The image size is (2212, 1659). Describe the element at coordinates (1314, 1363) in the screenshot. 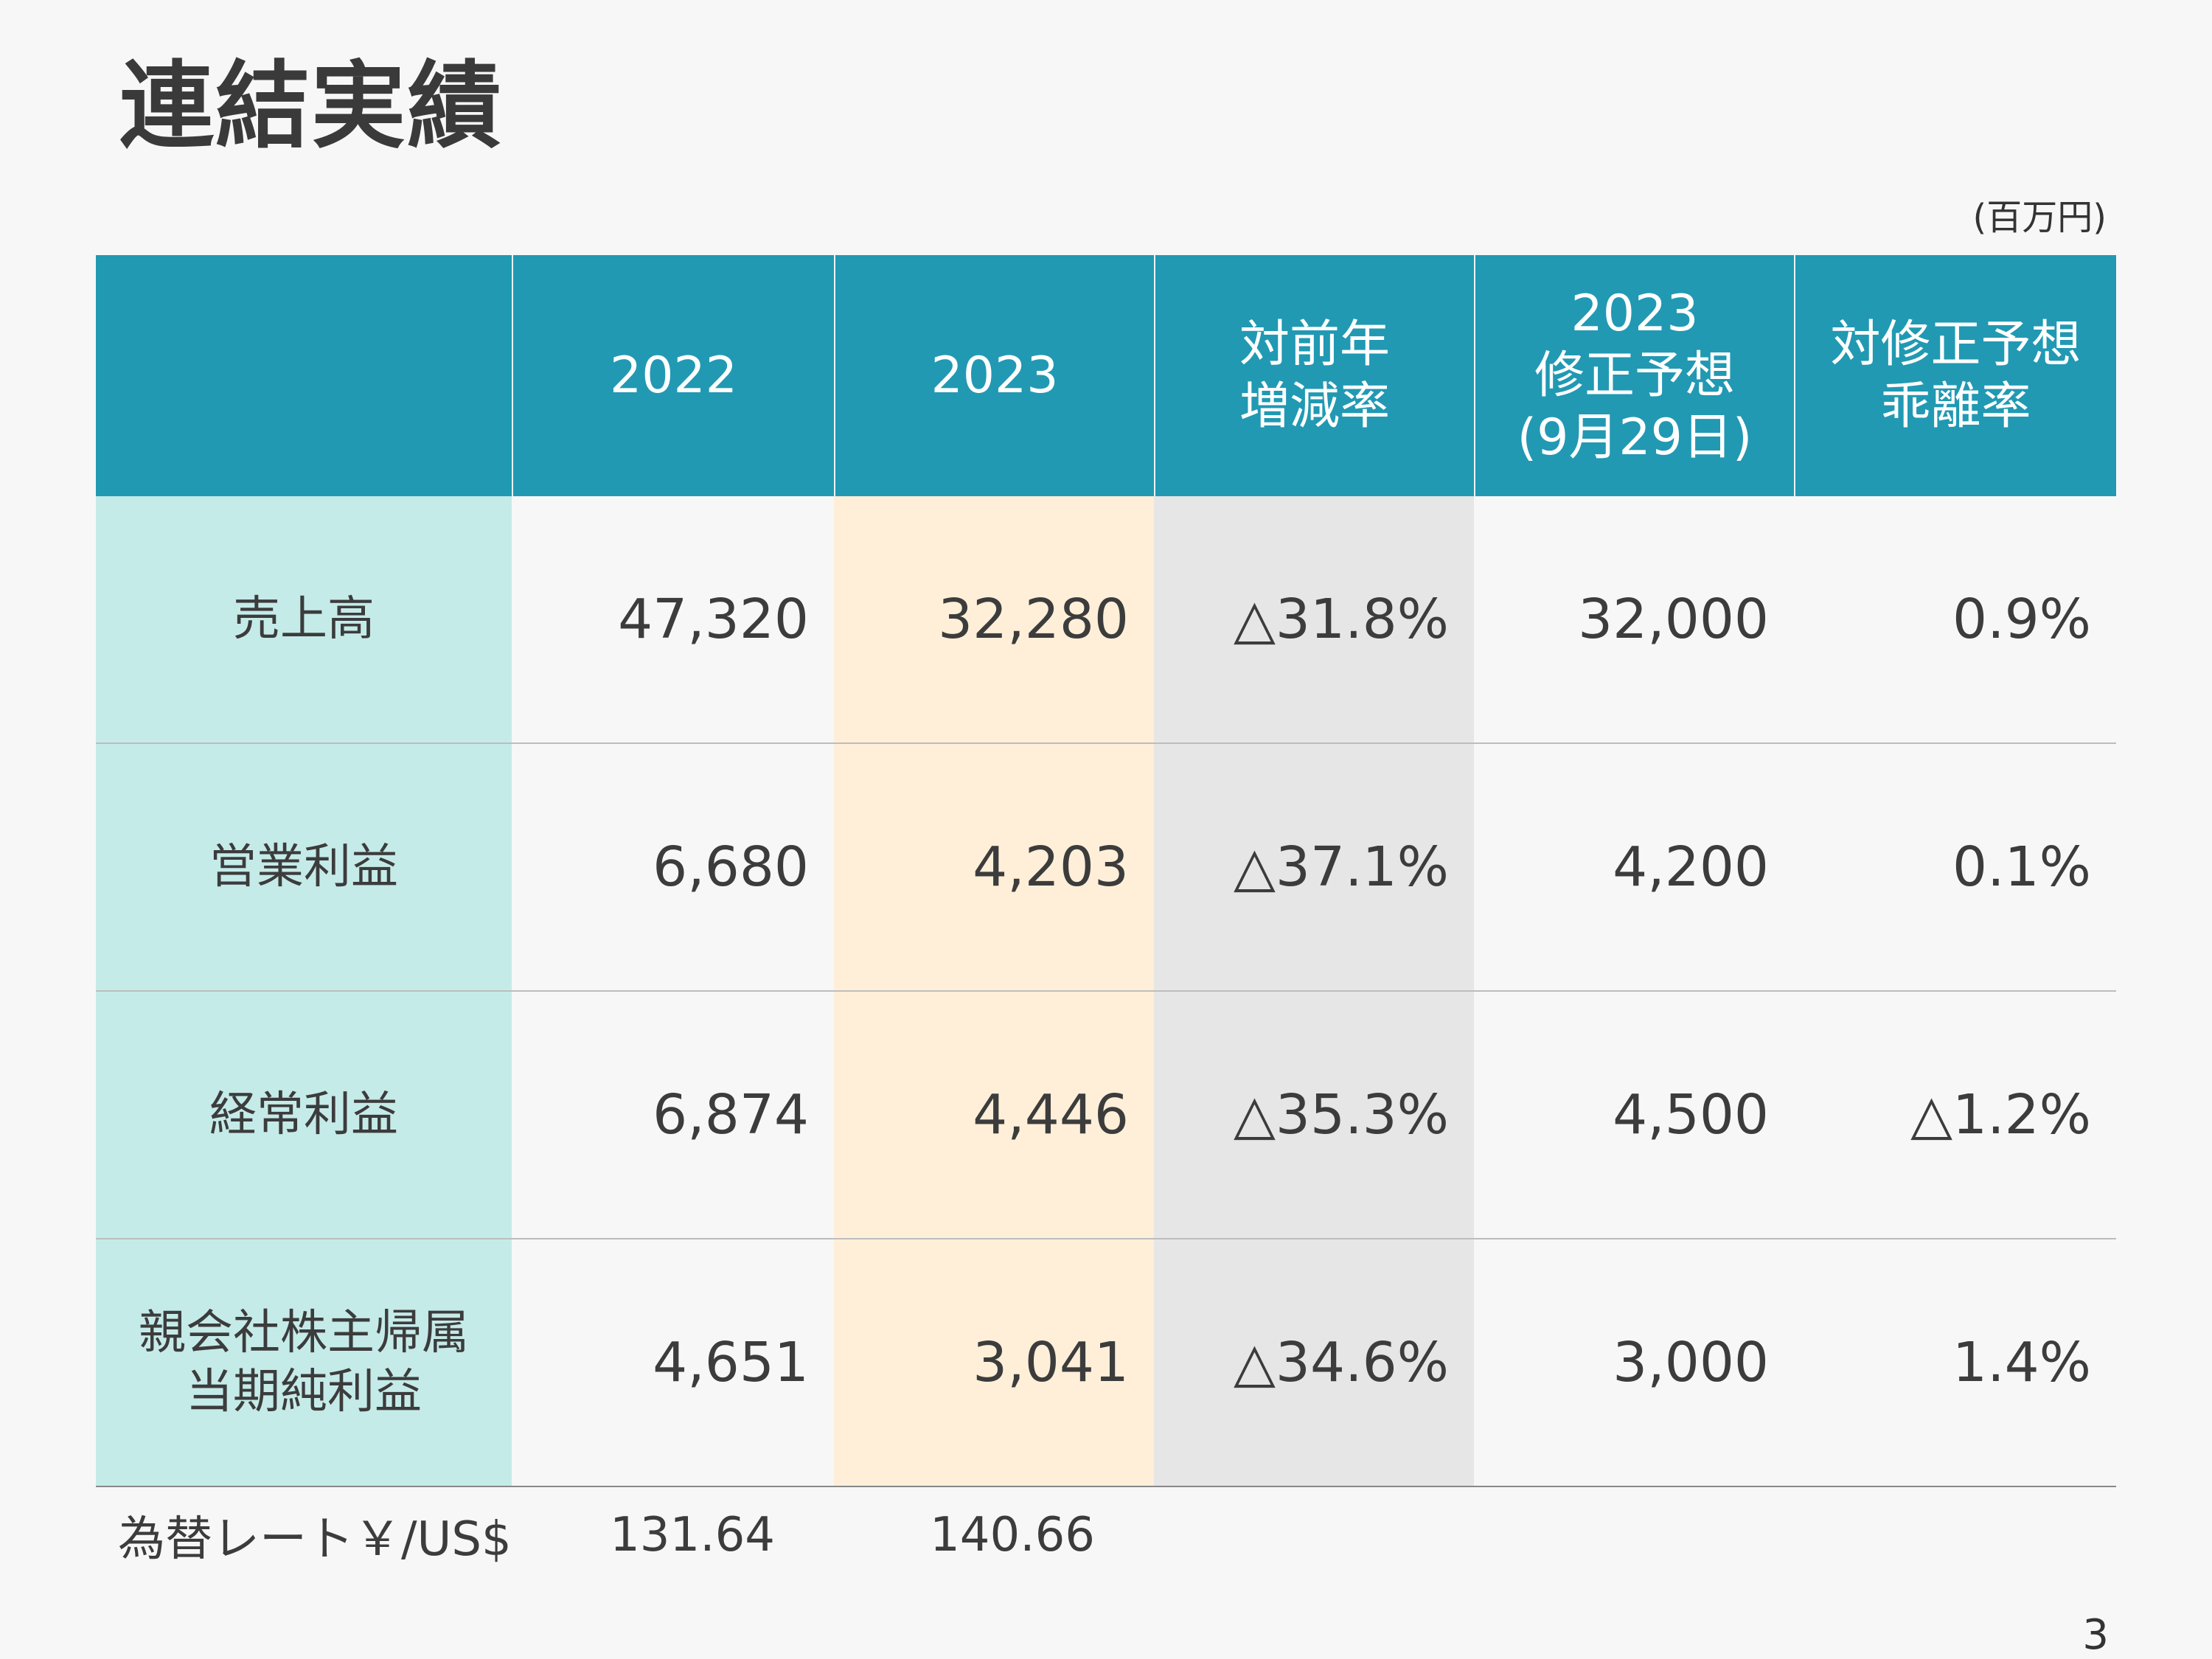

I see `cell-yoy: △34.6%` at that location.